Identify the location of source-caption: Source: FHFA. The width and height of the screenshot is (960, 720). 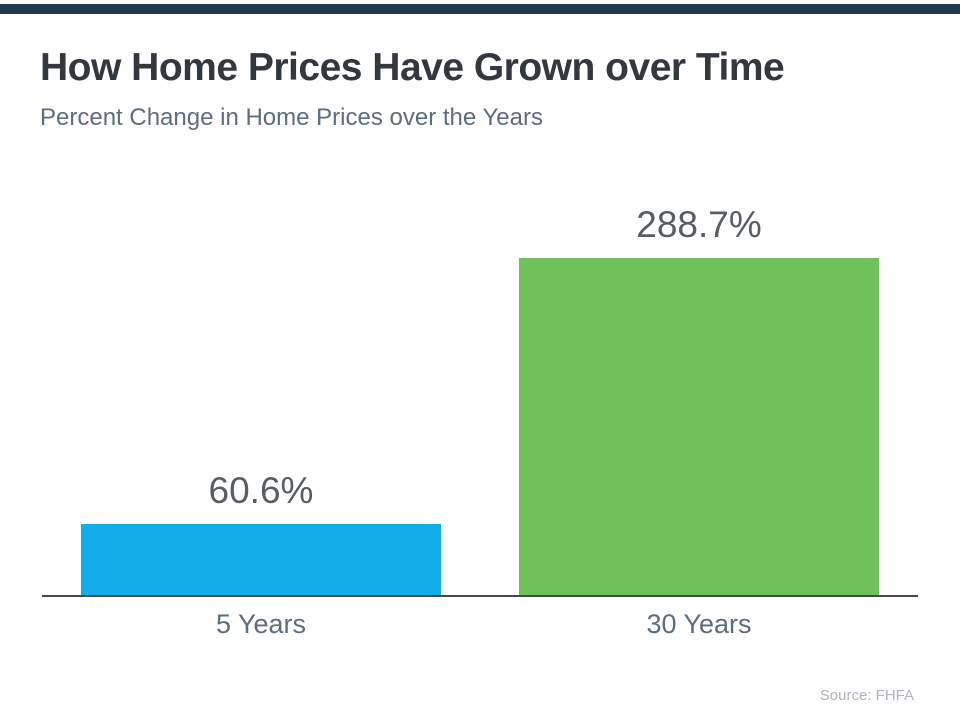
(866, 695).